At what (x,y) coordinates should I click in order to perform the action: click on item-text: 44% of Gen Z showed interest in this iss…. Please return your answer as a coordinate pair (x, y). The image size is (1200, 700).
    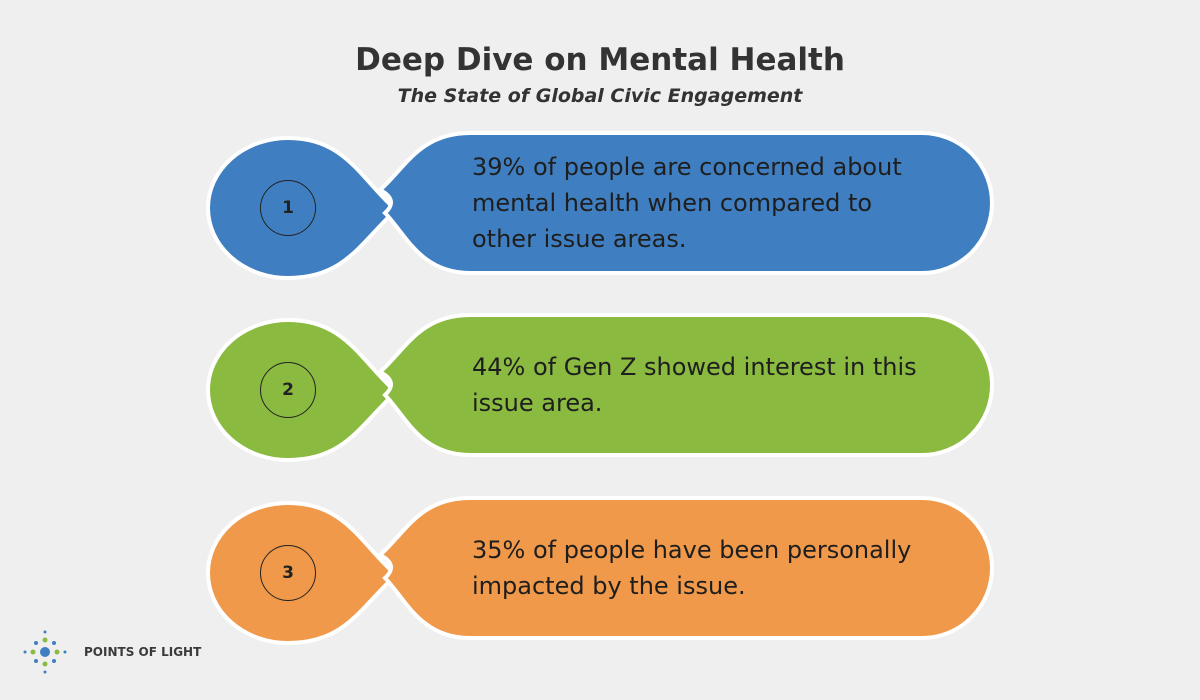
    Looking at the image, I should click on (694, 385).